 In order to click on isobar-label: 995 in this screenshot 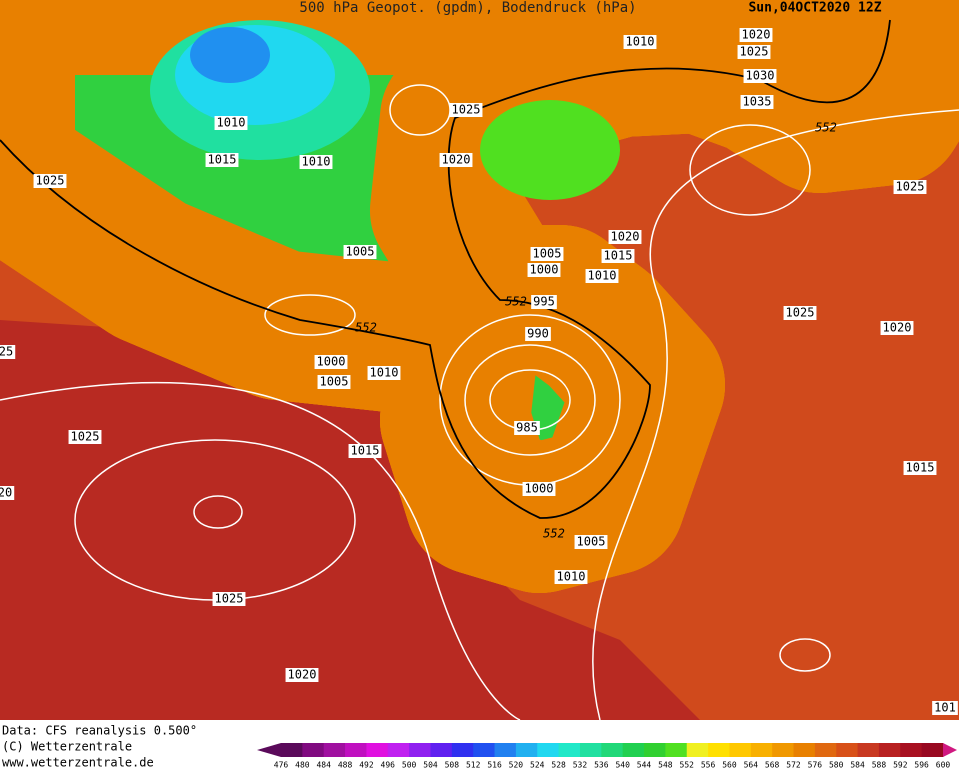, I will do `click(544, 302)`.